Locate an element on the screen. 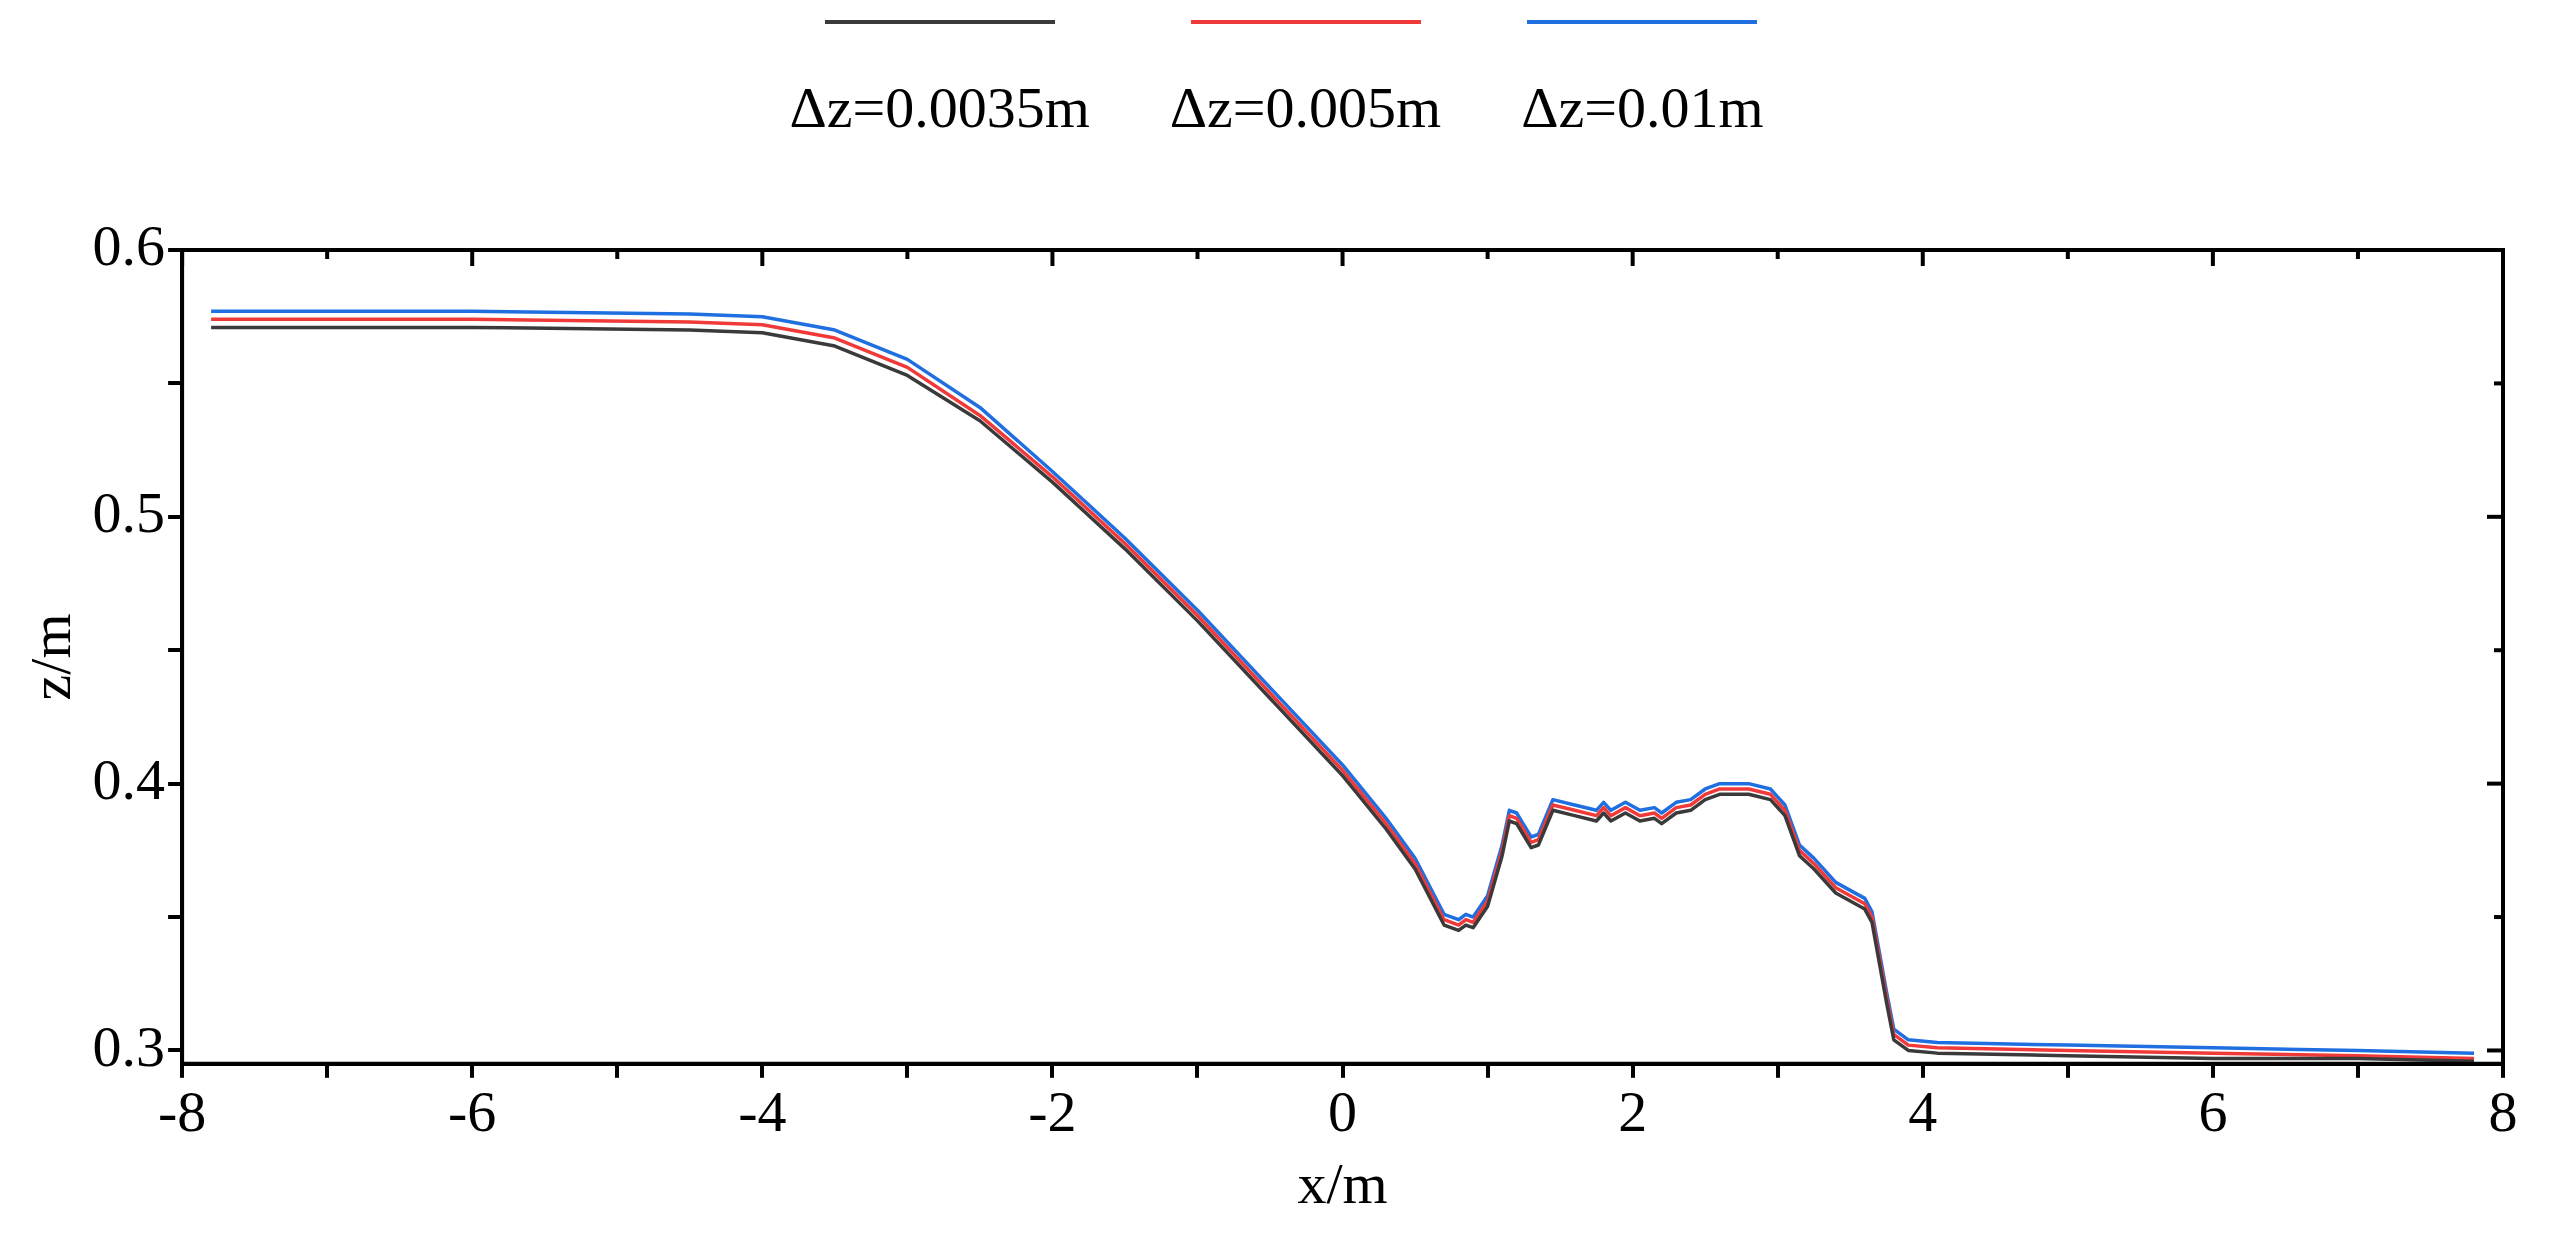 This screenshot has width=2553, height=1233. x-tick-label: 0 is located at coordinates (1343, 1111).